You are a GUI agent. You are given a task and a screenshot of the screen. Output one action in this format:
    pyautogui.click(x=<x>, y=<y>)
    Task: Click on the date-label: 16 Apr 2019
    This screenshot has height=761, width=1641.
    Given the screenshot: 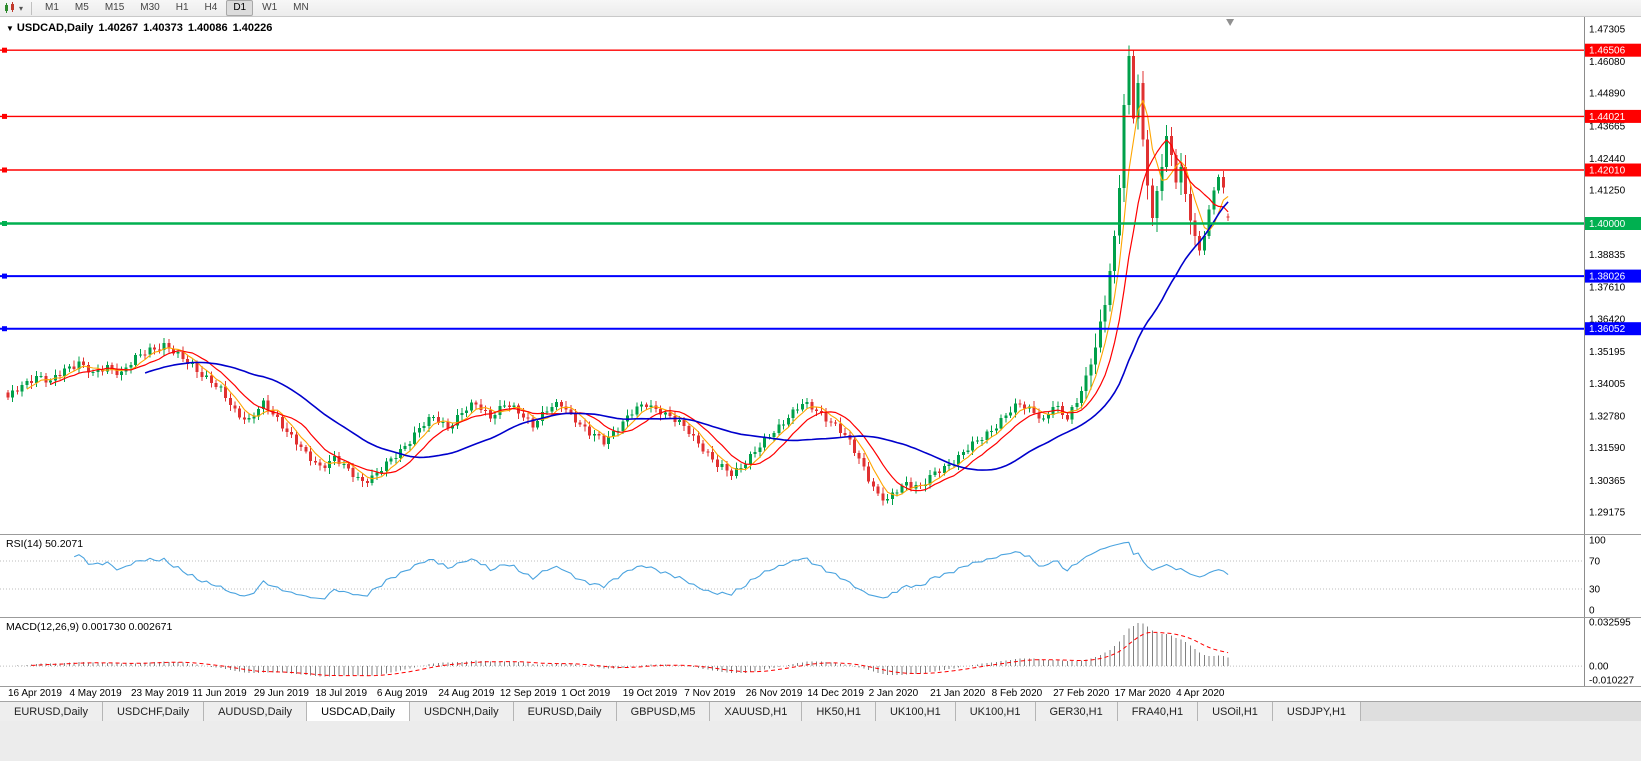 What is the action you would take?
    pyautogui.click(x=35, y=693)
    